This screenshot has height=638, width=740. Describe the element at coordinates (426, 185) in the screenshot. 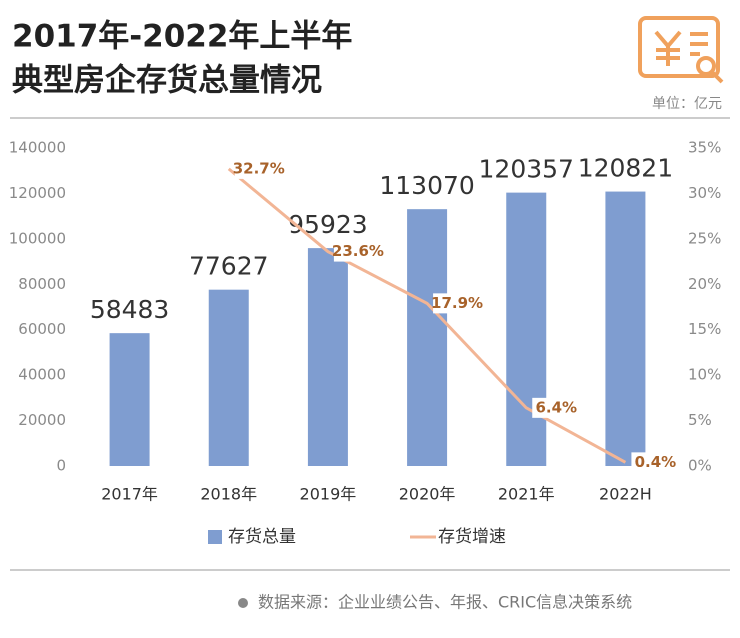

I see `bar-value-label: 113070` at that location.